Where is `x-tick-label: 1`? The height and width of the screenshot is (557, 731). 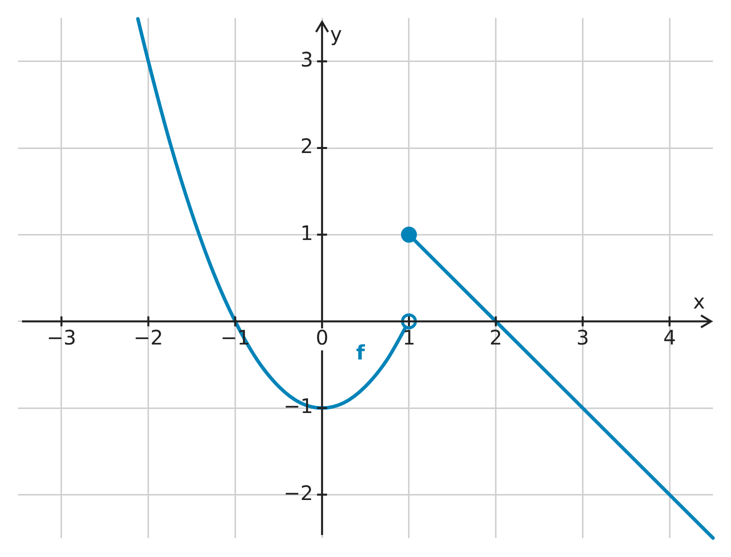
x-tick-label: 1 is located at coordinates (409, 338).